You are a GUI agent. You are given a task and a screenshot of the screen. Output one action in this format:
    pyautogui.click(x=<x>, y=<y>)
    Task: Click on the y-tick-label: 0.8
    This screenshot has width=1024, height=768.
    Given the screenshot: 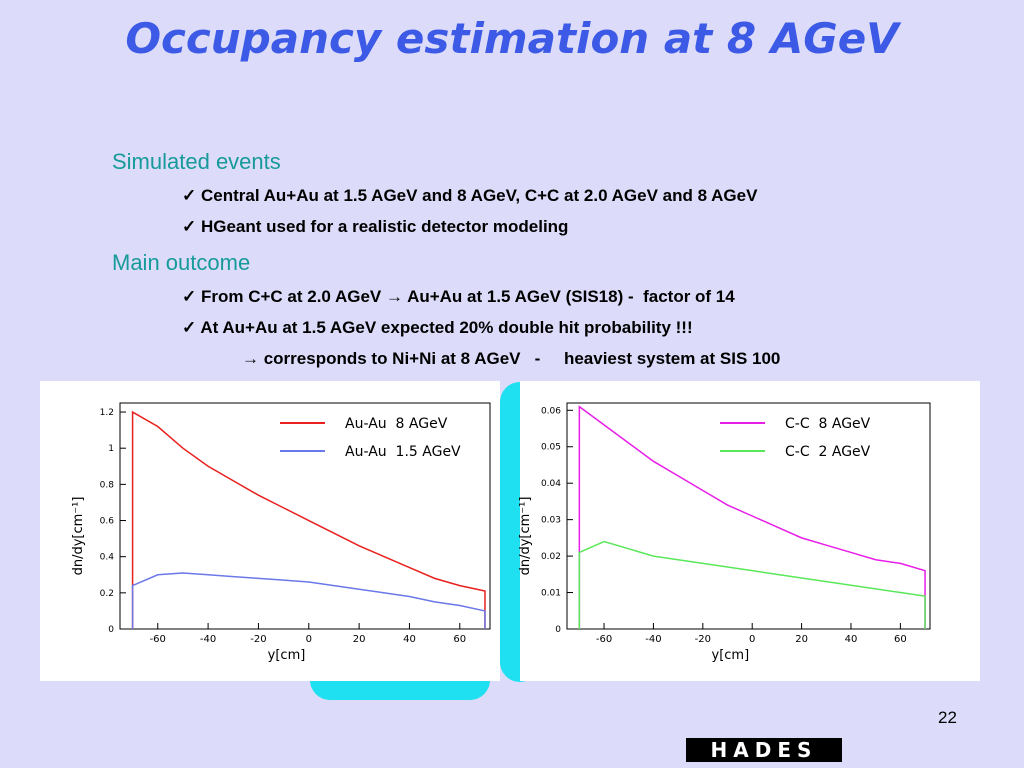 What is the action you would take?
    pyautogui.click(x=107, y=485)
    